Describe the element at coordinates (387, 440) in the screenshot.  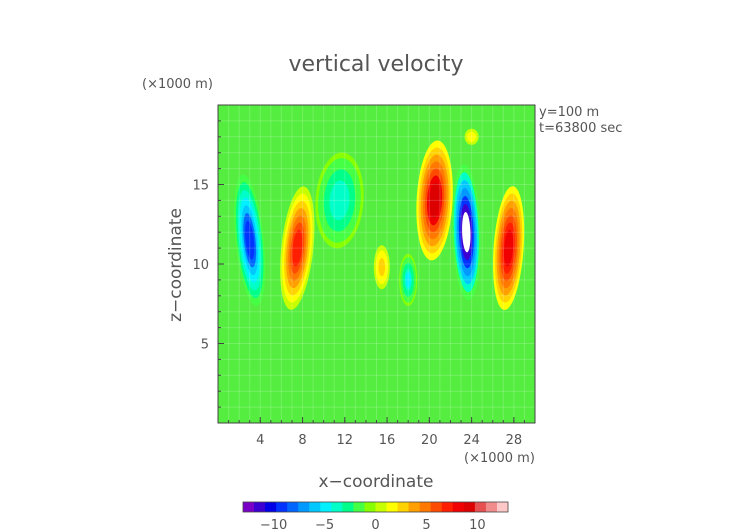
I see `x-tick-label: 16` at that location.